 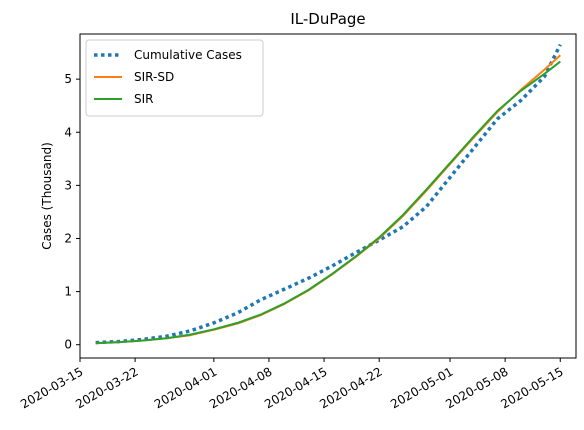 I want to click on legend-label: SIR, so click(x=144, y=99).